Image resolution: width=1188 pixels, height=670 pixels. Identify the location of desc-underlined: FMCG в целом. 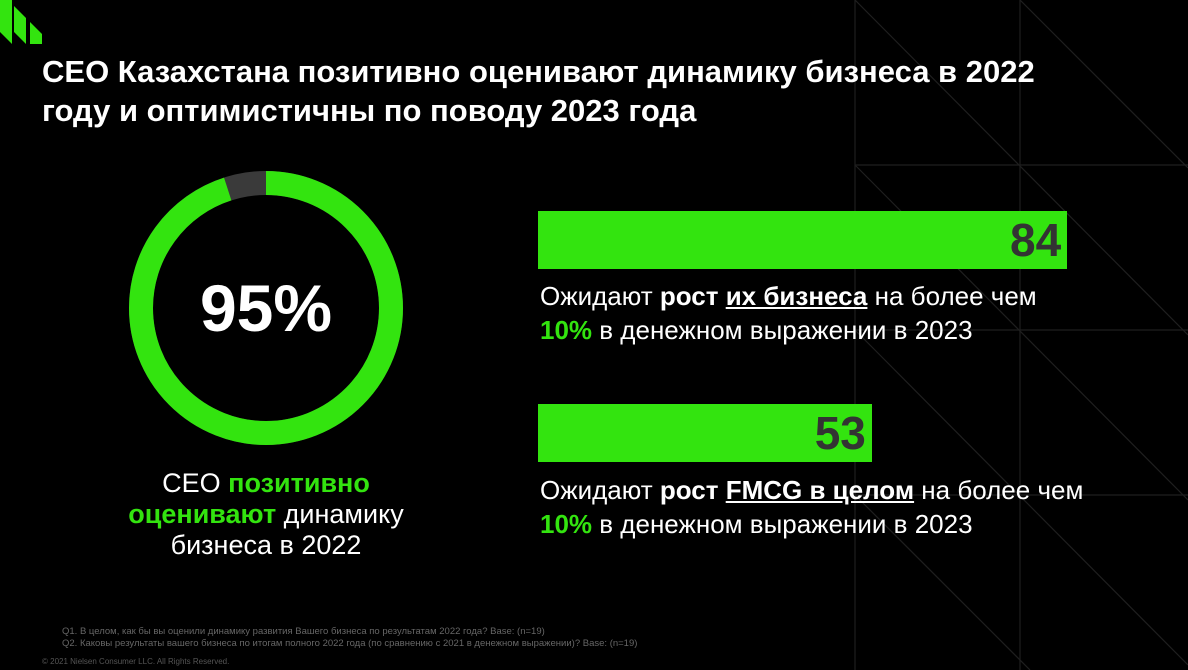
(820, 490).